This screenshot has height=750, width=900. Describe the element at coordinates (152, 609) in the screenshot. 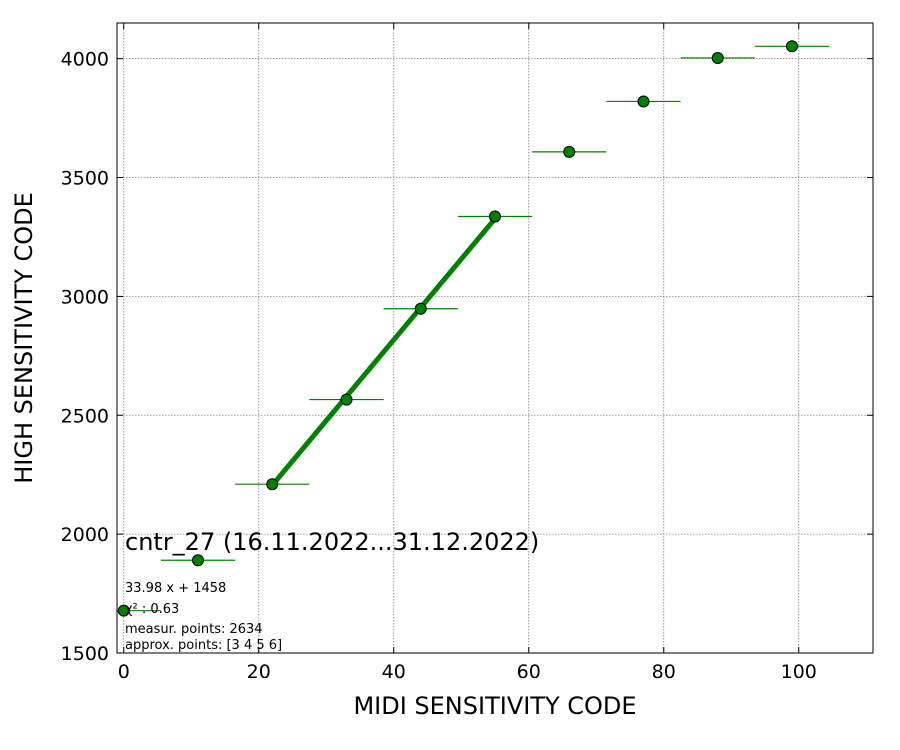

I see `annotation-chi2: χ² : 0.63` at that location.